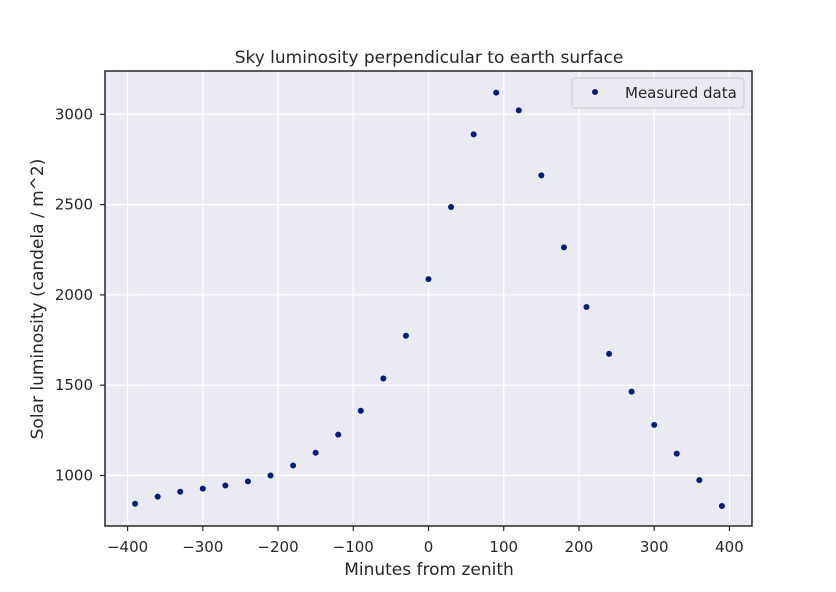  What do you see at coordinates (127, 547) in the screenshot?
I see `x-tick-label: −400` at bounding box center [127, 547].